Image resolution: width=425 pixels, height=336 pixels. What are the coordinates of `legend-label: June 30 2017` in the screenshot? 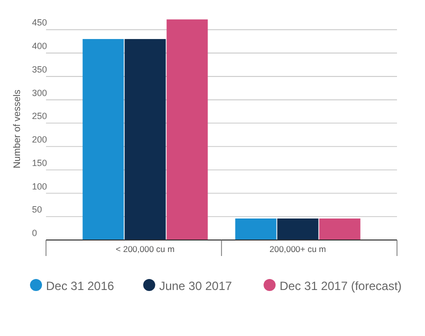 It's located at (195, 286).